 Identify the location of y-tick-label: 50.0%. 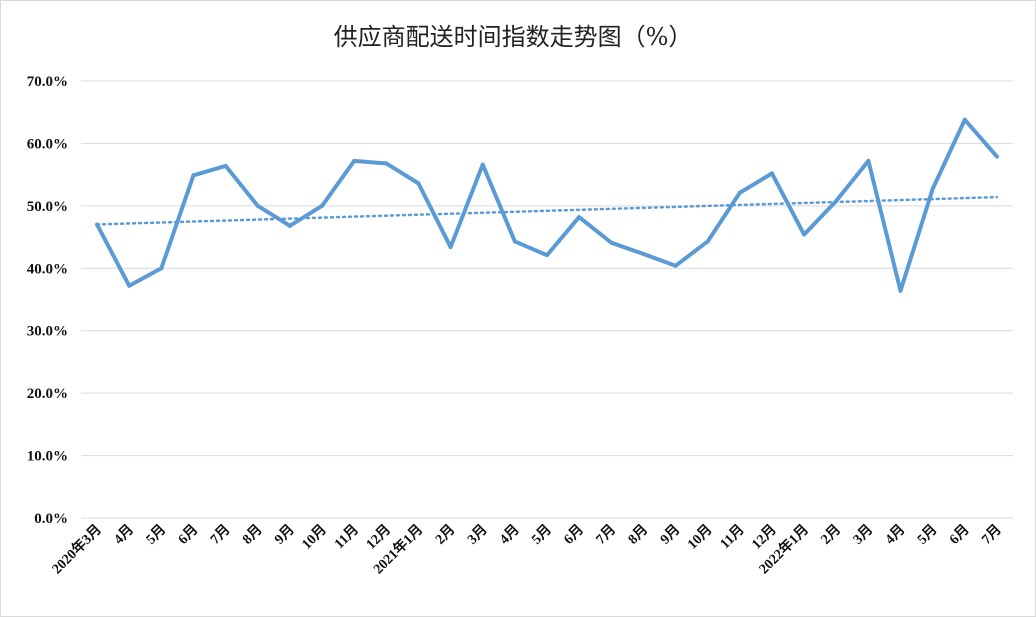
(47, 207).